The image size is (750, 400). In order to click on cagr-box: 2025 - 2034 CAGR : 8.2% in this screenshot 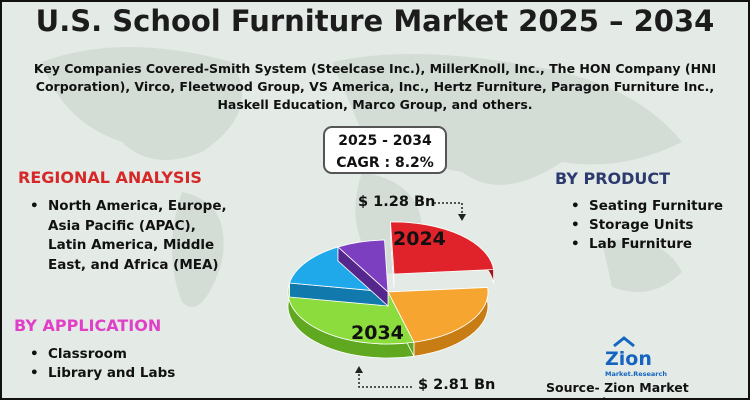, I will do `click(385, 150)`.